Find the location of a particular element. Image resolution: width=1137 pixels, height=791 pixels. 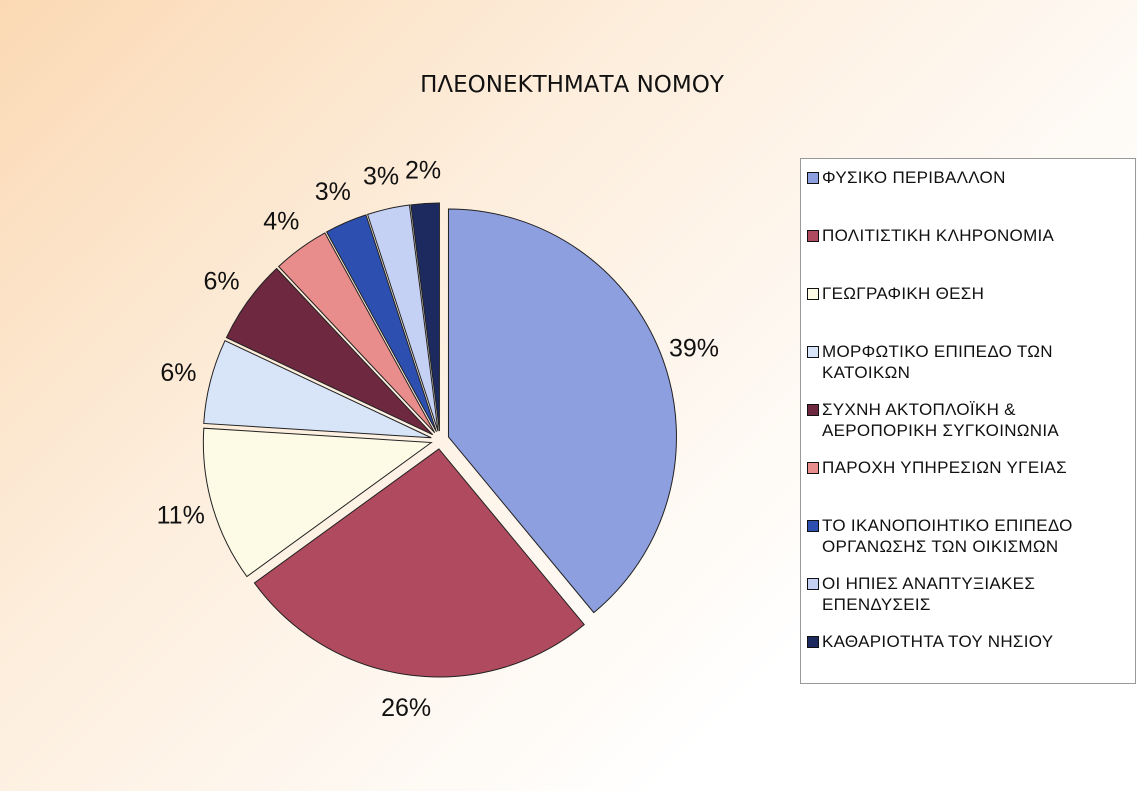

slice-label: 39% is located at coordinates (694, 349).